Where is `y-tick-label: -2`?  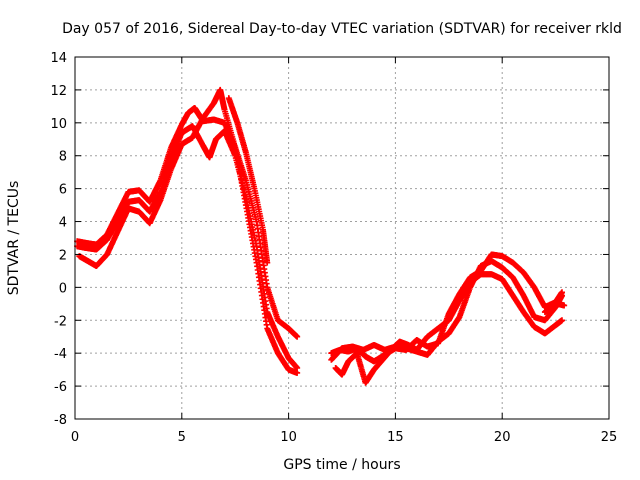 y-tick-label: -2 is located at coordinates (60, 321).